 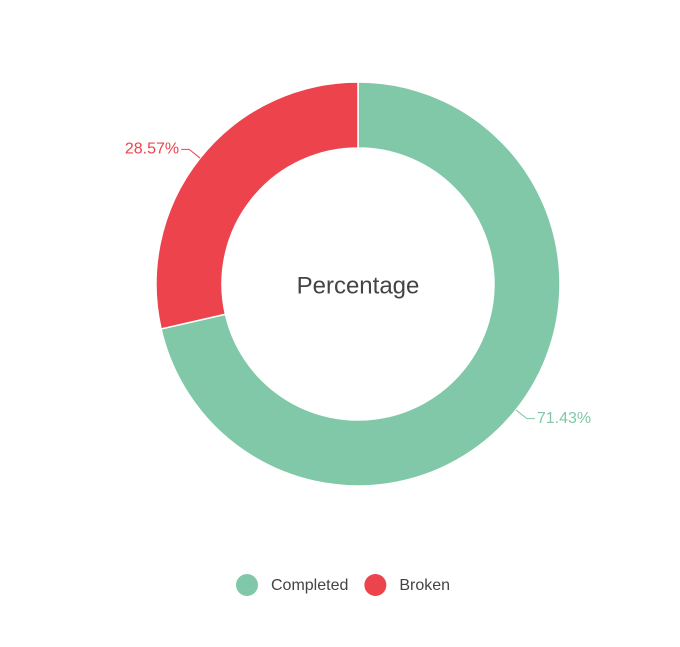 I want to click on legend-label: Broken, so click(x=424, y=585).